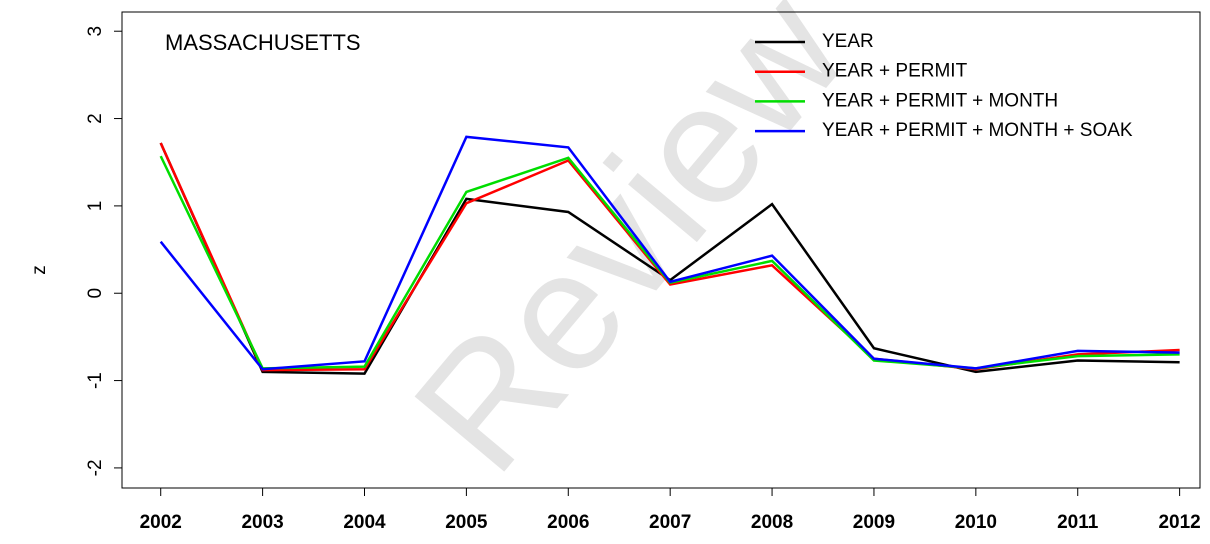  What do you see at coordinates (161, 522) in the screenshot?
I see `x-tick-label: 2002` at bounding box center [161, 522].